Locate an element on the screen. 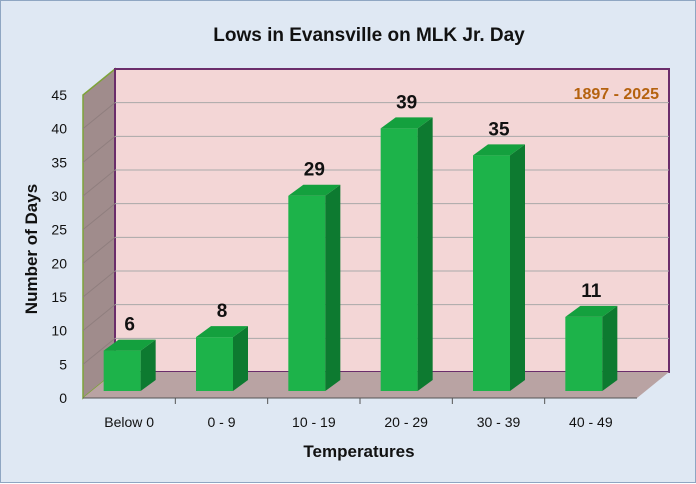 This screenshot has height=484, width=696. chart-title: Lows in Evansville on MLK Jr. Day is located at coordinates (369, 35).